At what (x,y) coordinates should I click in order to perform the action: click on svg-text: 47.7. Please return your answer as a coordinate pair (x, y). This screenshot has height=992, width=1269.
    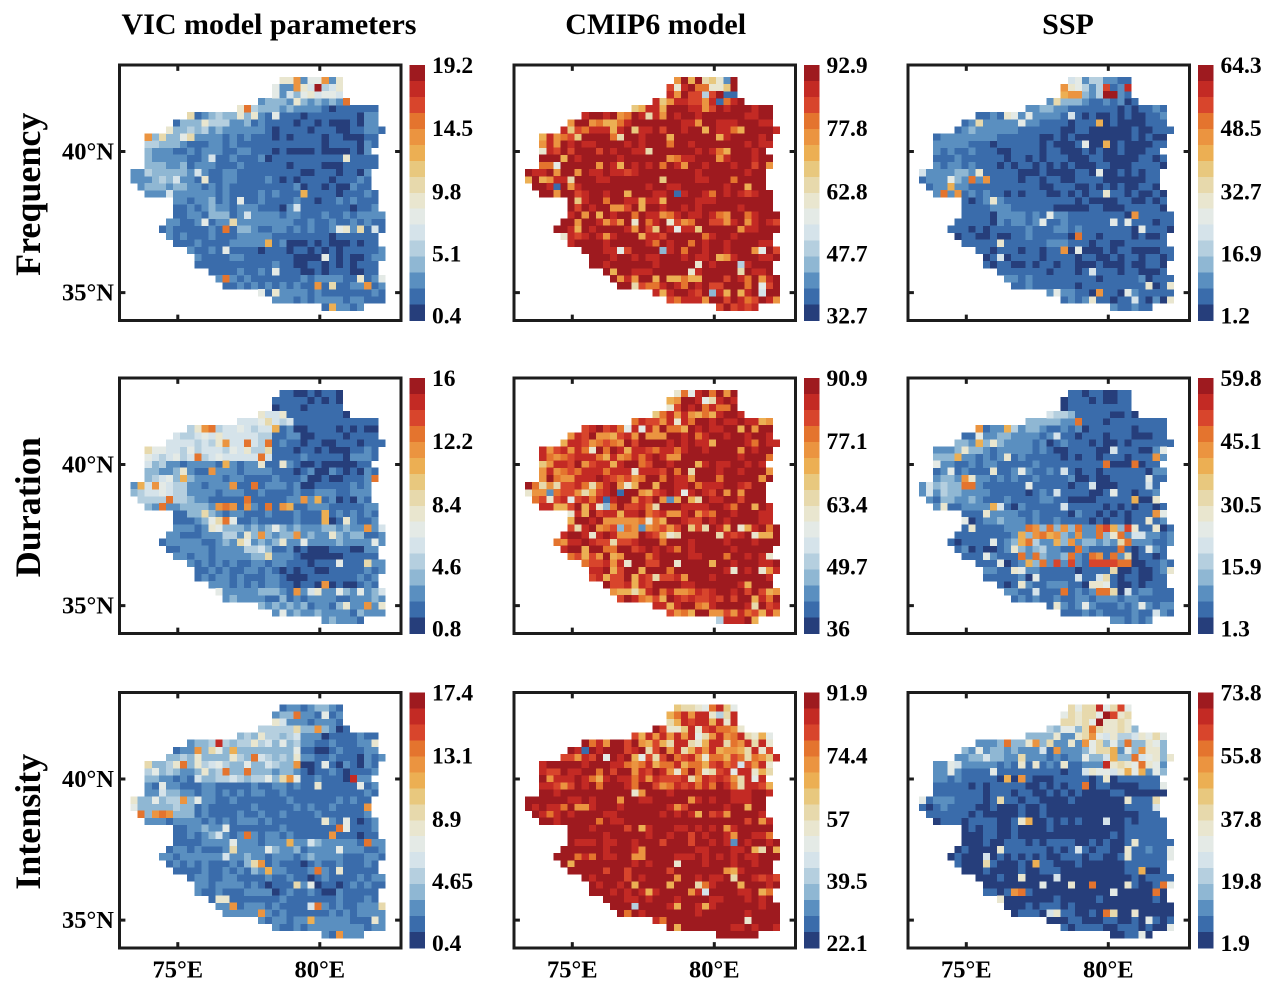
    Looking at the image, I should click on (847, 255).